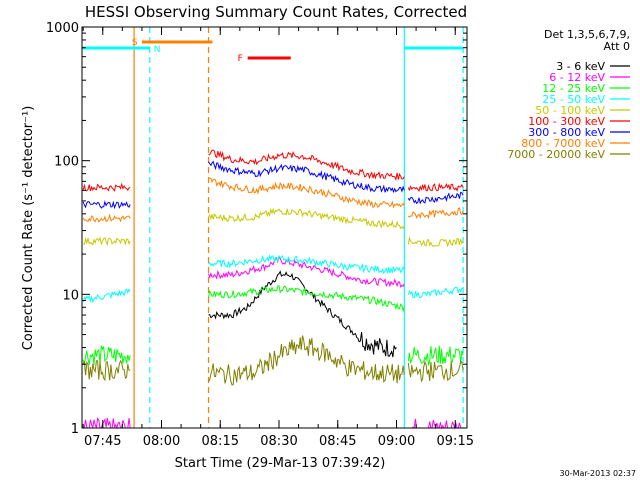  Describe the element at coordinates (455, 441) in the screenshot. I see `x-tick-label-6: 09:15` at that location.